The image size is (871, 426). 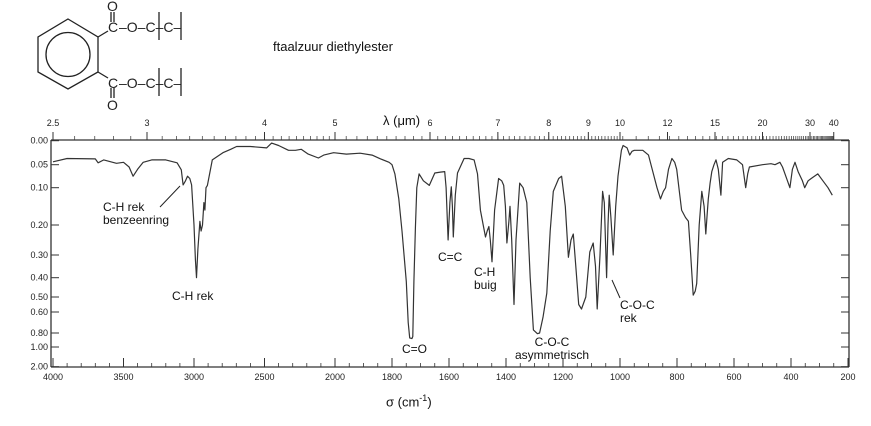 What do you see at coordinates (402, 120) in the screenshot?
I see `top-axis-title: λ (μm)` at bounding box center [402, 120].